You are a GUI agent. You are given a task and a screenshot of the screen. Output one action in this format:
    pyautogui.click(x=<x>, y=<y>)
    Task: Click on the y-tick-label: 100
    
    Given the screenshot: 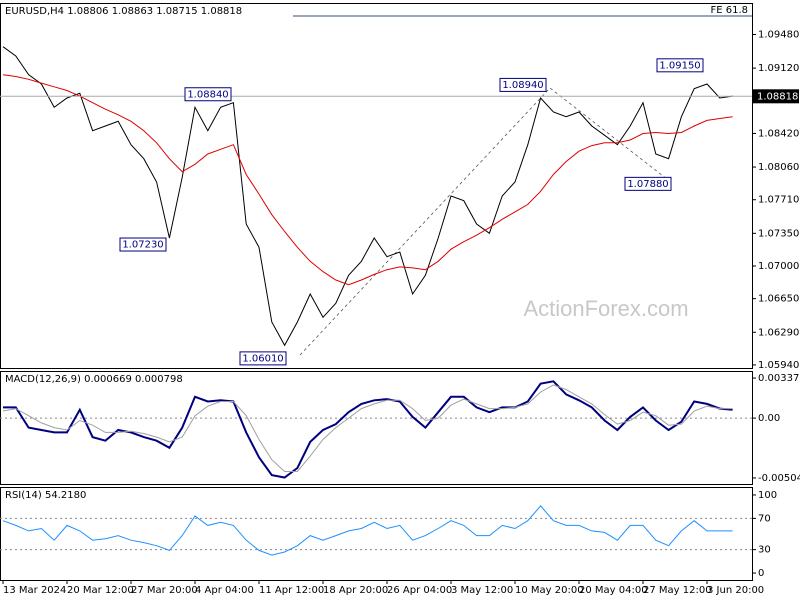 What is the action you would take?
    pyautogui.click(x=767, y=495)
    